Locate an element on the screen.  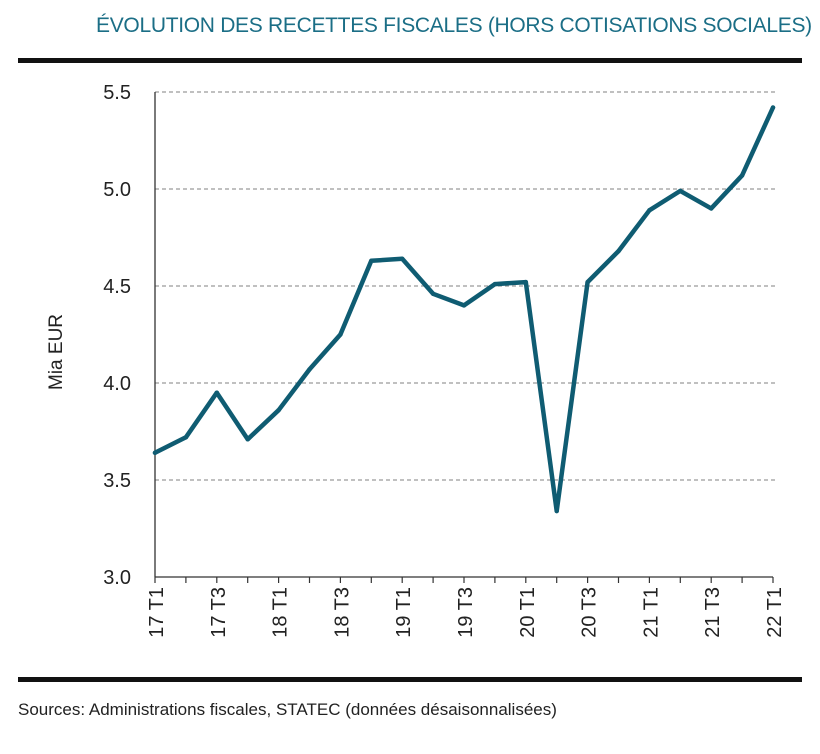
x-tick-label: 19 T3 is located at coordinates (466, 612).